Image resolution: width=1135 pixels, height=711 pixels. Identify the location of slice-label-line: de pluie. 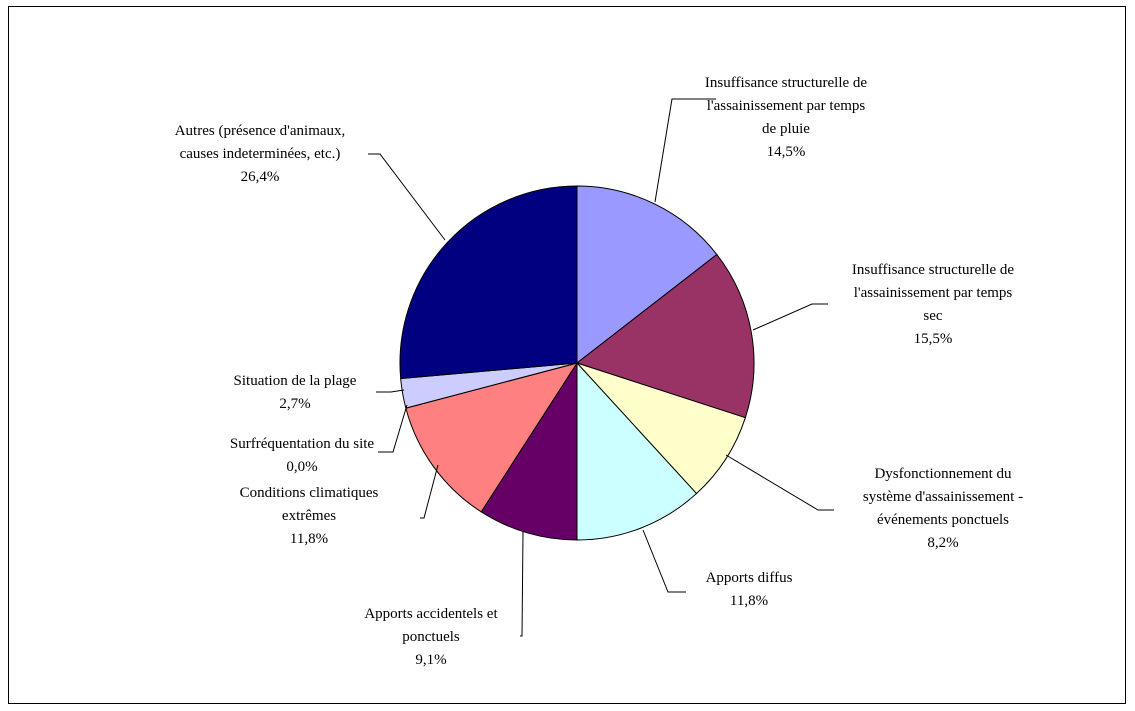
(786, 129).